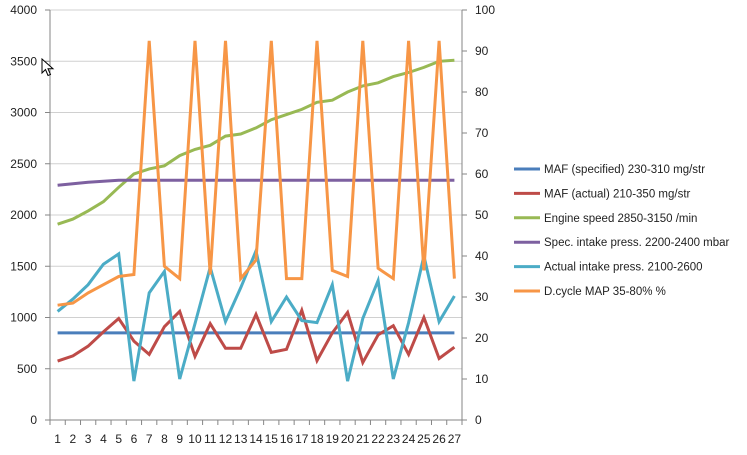 This screenshot has height=455, width=747. I want to click on x-tick-label: 7, so click(149, 439).